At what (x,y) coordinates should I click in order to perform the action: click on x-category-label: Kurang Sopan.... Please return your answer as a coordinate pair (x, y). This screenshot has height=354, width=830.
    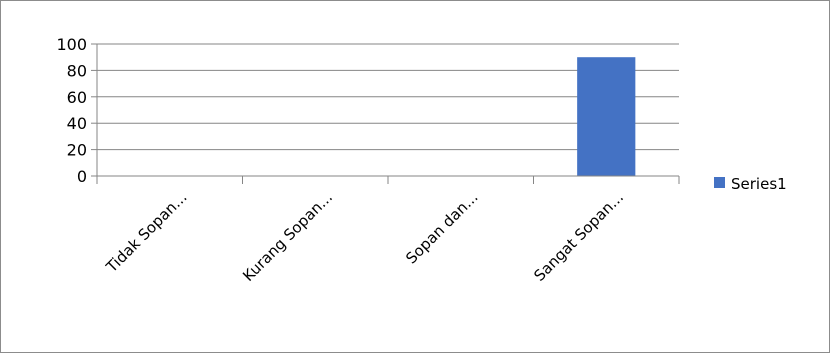
    Looking at the image, I should click on (287, 236).